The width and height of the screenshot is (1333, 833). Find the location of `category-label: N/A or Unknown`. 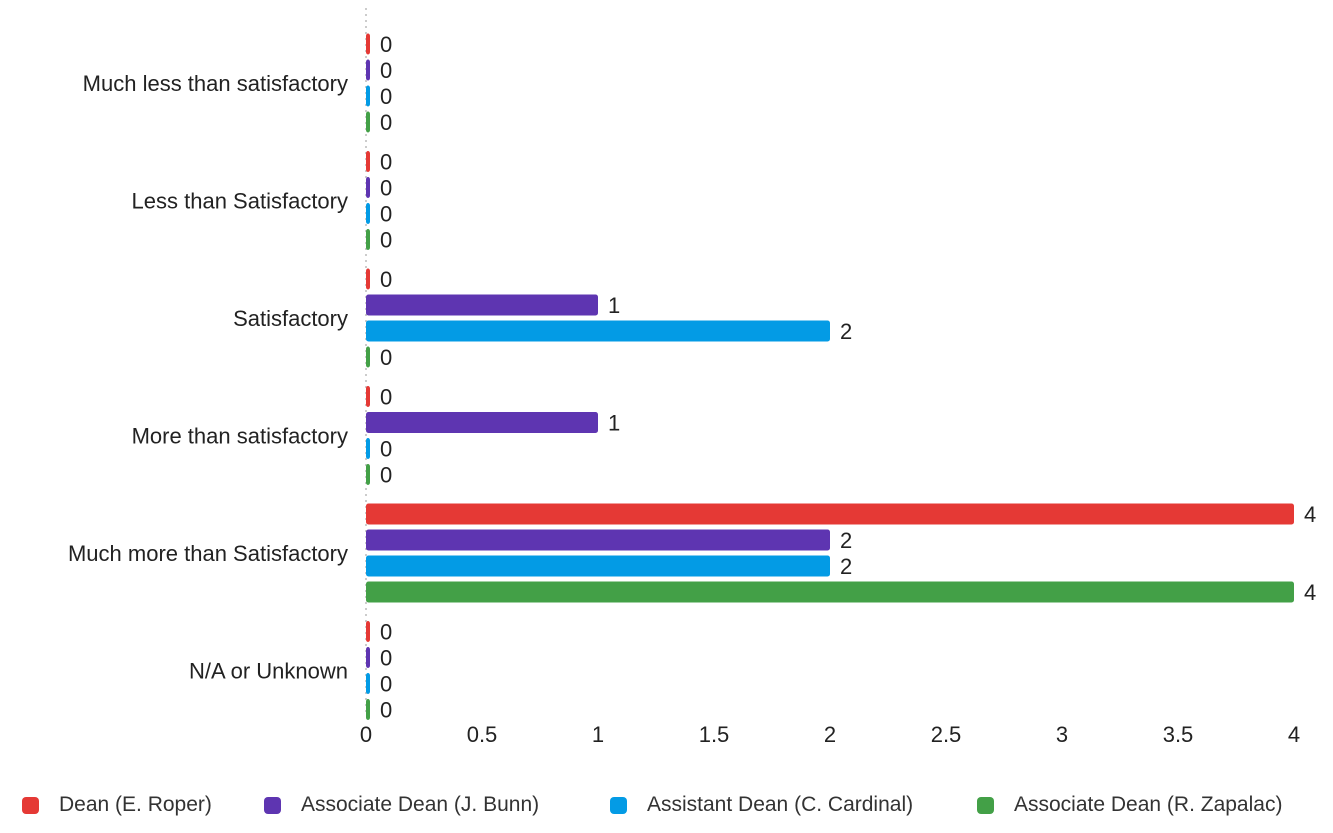

category-label: N/A or Unknown is located at coordinates (268, 671).